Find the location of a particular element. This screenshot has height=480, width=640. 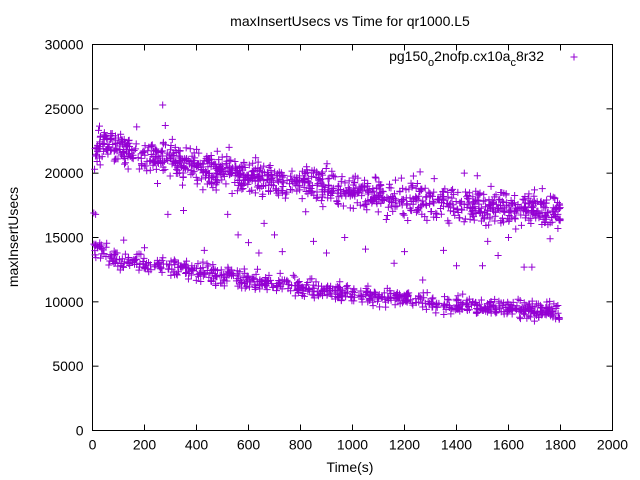

chart-title: maxInsertUsecs vs Time for qr1000.L5 is located at coordinates (350, 21).